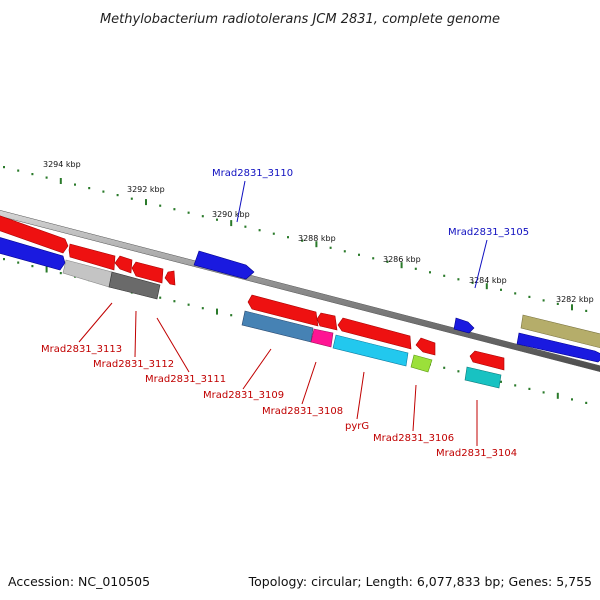 The image size is (600, 600). Describe the element at coordinates (476, 453) in the screenshot. I see `gene-label-mrad2831-3104: Mrad2831_3104` at that location.